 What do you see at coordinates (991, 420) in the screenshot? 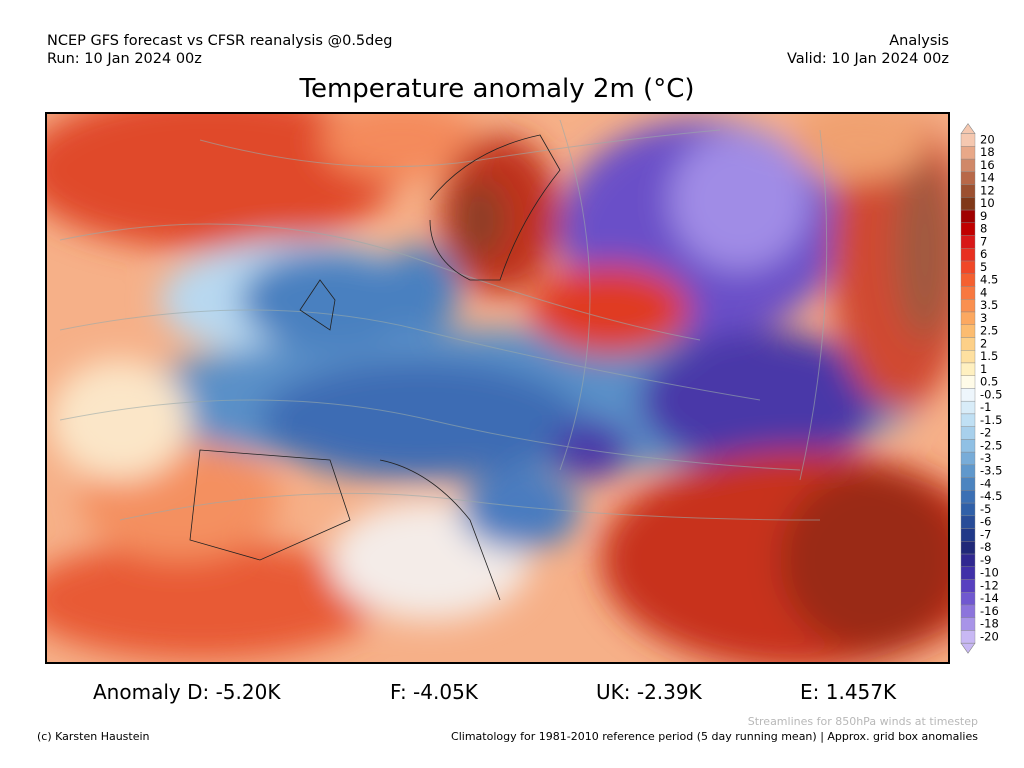
I see `colorbar-label: -1.5` at bounding box center [991, 420].